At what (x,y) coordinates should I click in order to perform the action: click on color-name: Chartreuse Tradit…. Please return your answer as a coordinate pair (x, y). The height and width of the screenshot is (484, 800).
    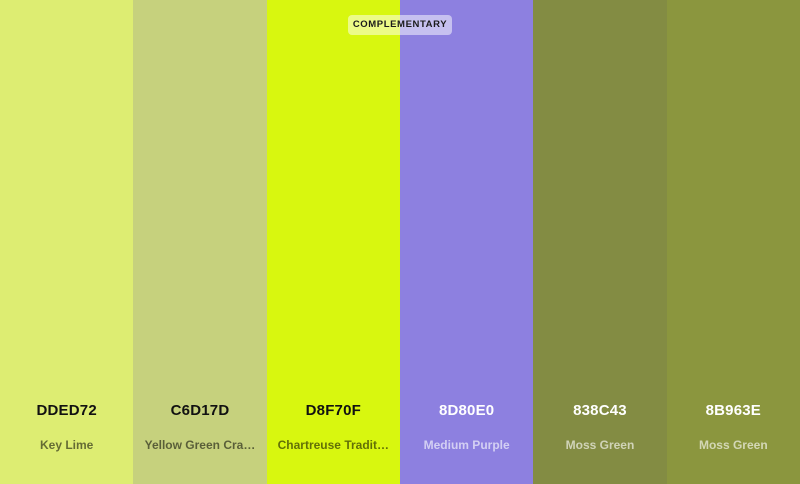
    Looking at the image, I should click on (333, 445).